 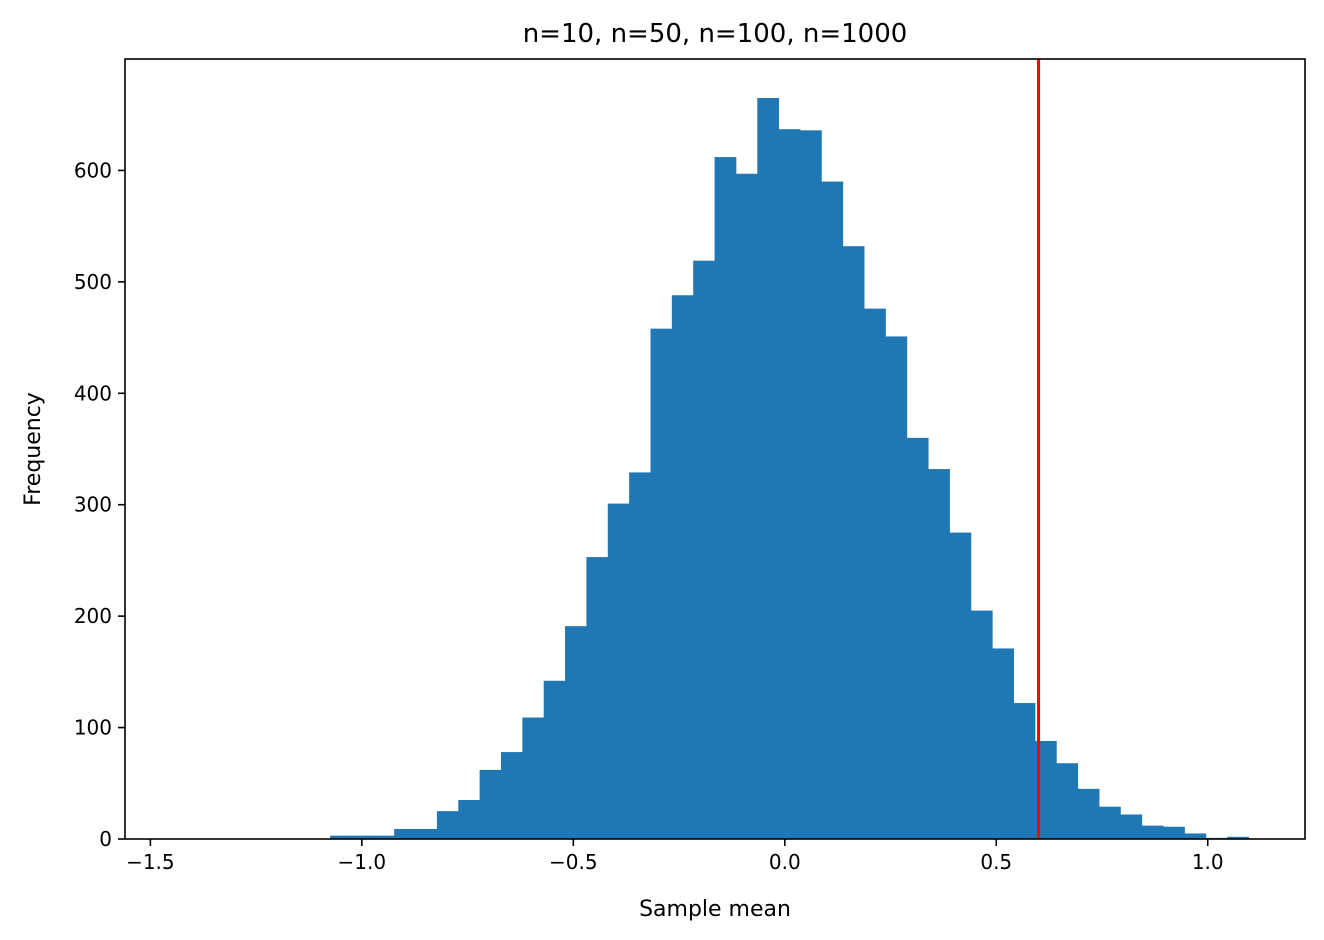 I want to click on x-axis-label: Sample mean, so click(x=715, y=909).